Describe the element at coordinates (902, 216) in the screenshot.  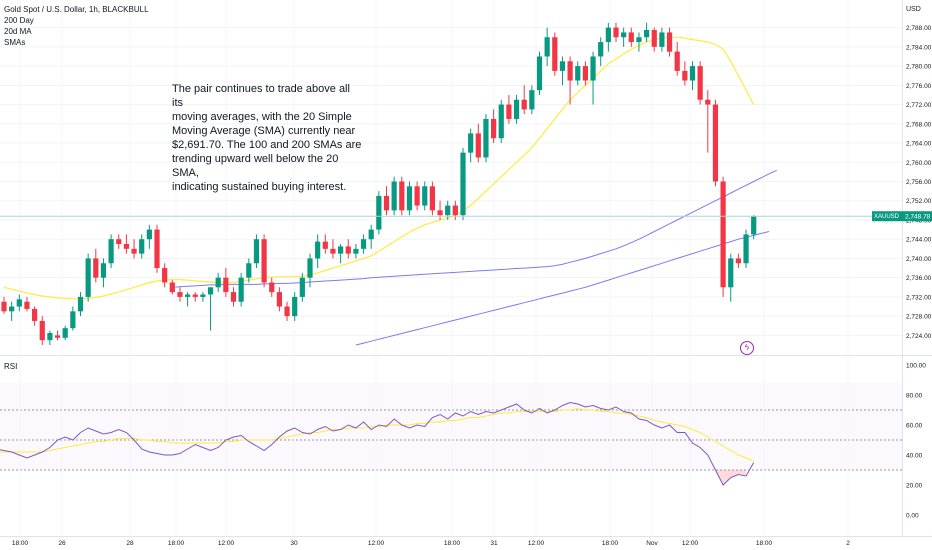
I see `current-price-tag: XAUUSD 2,748.78` at that location.